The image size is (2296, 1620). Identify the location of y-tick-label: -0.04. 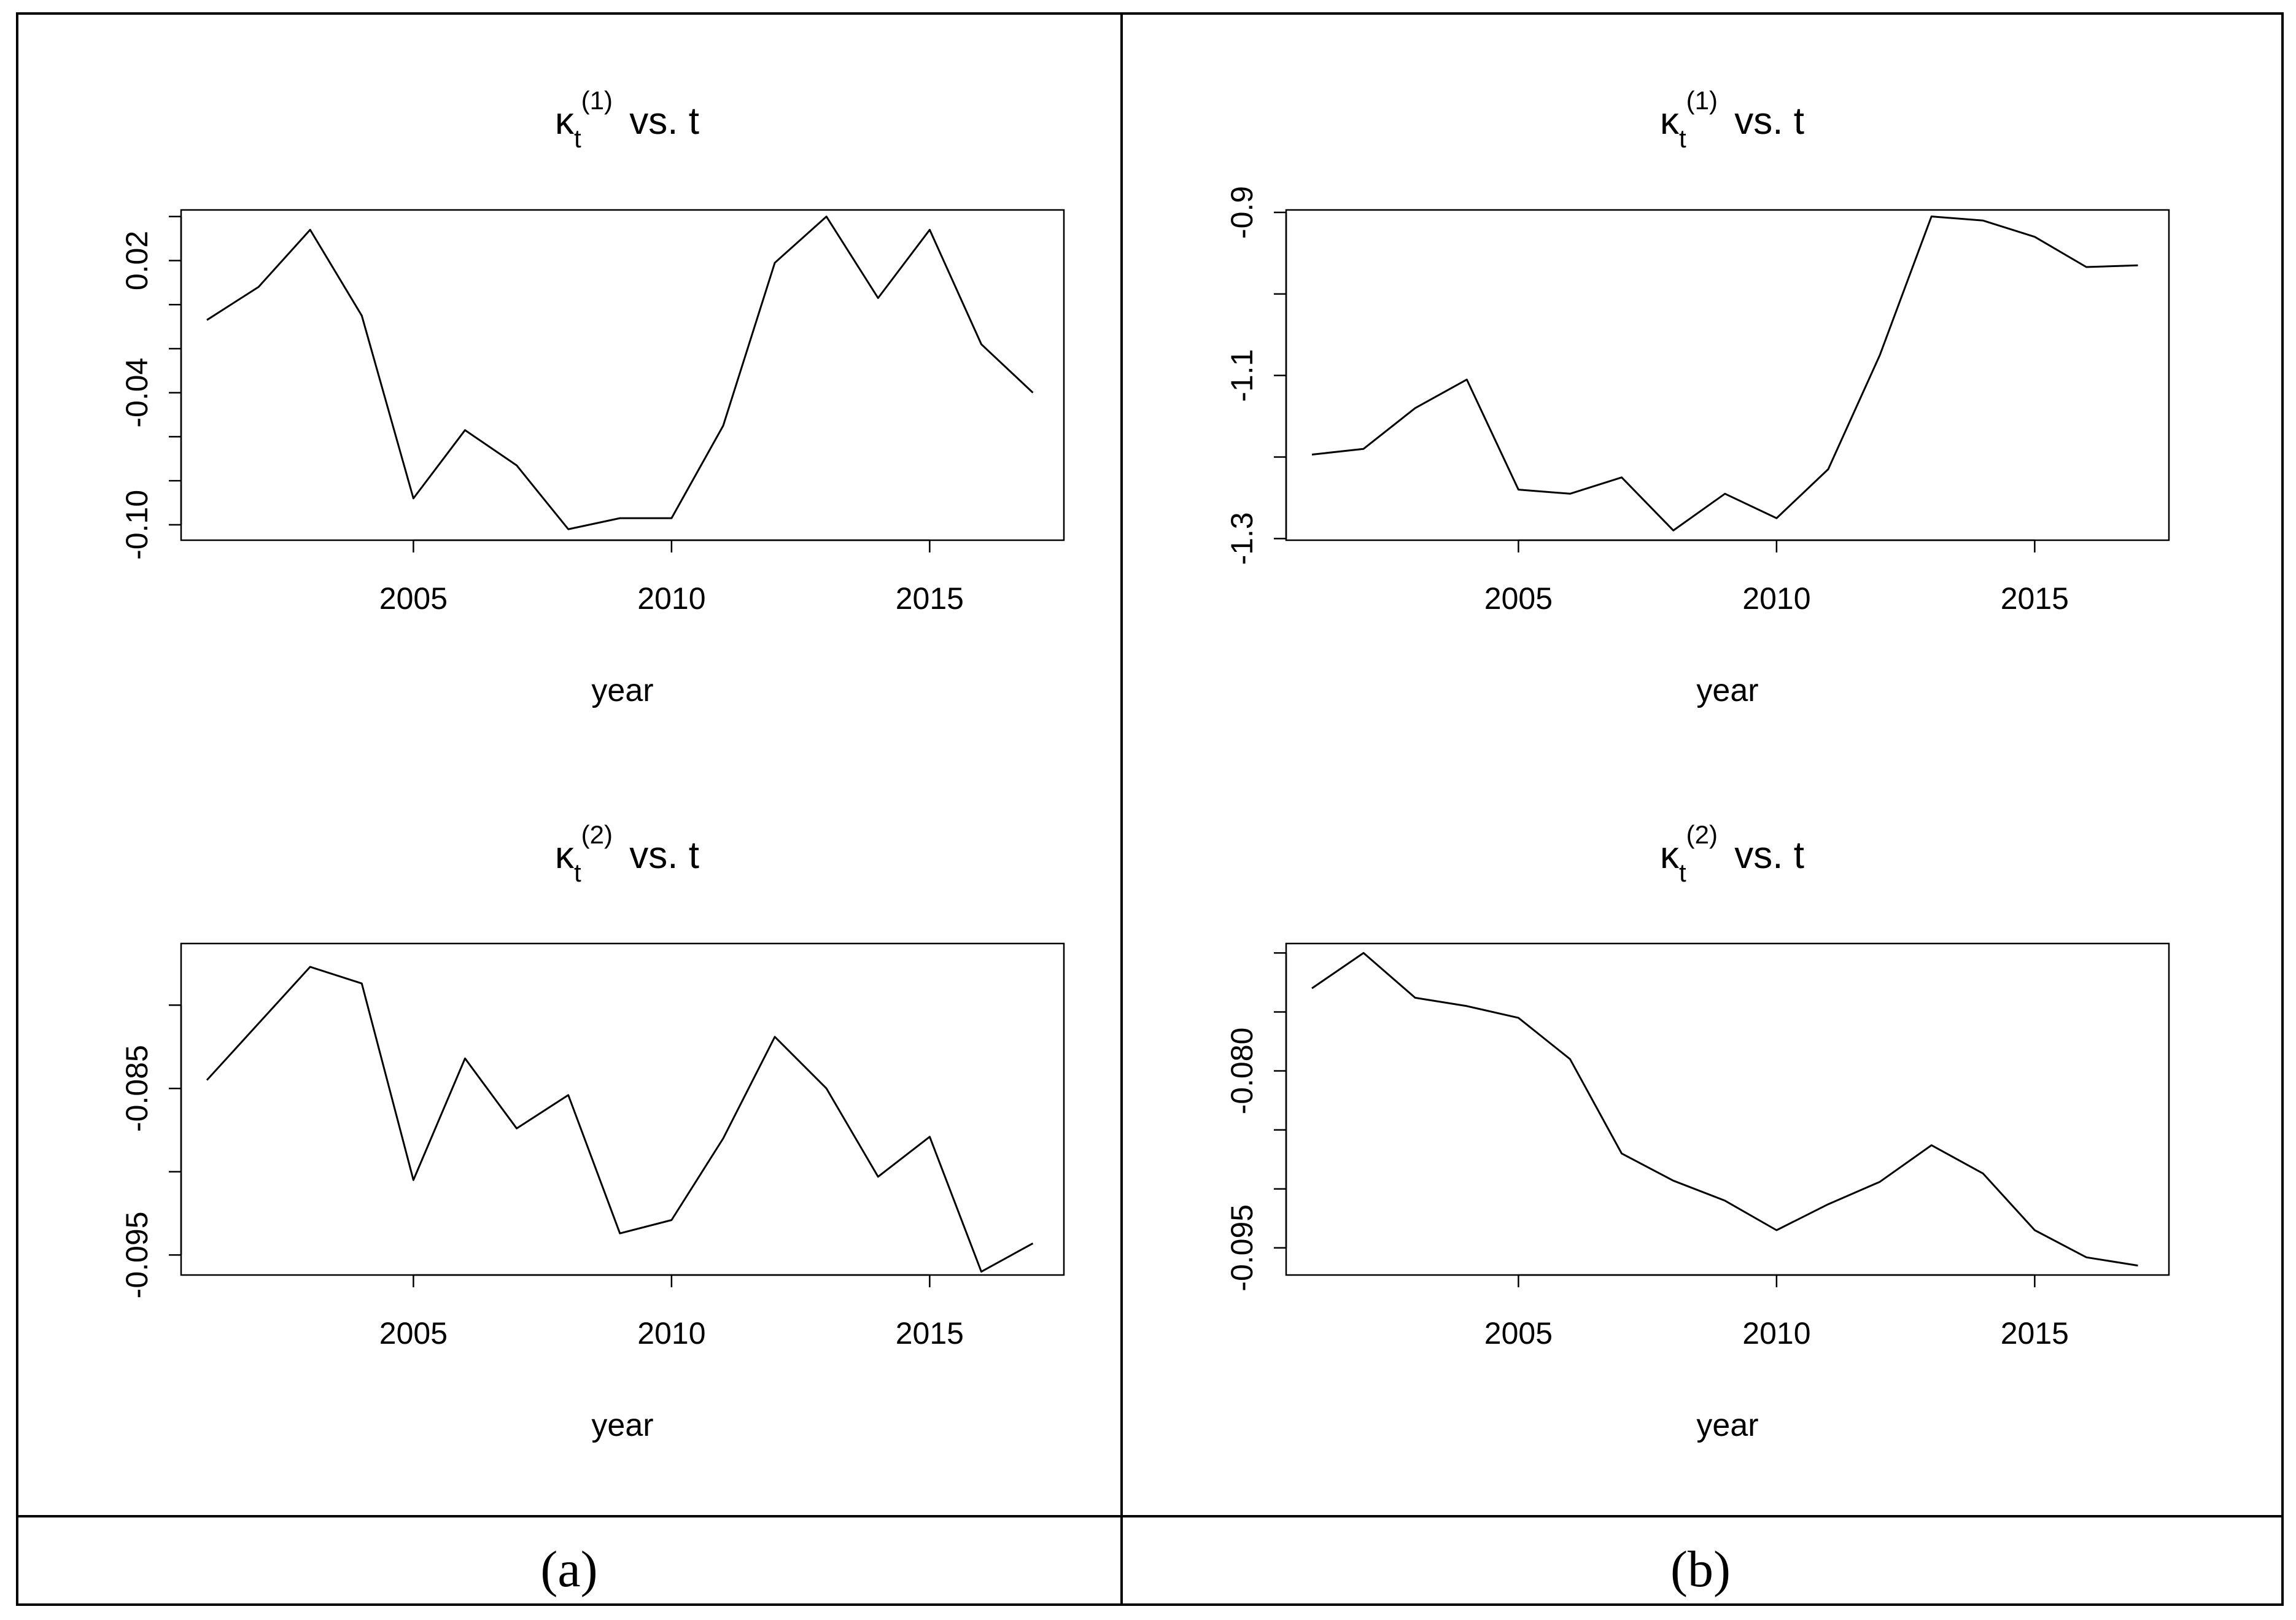
(137, 393).